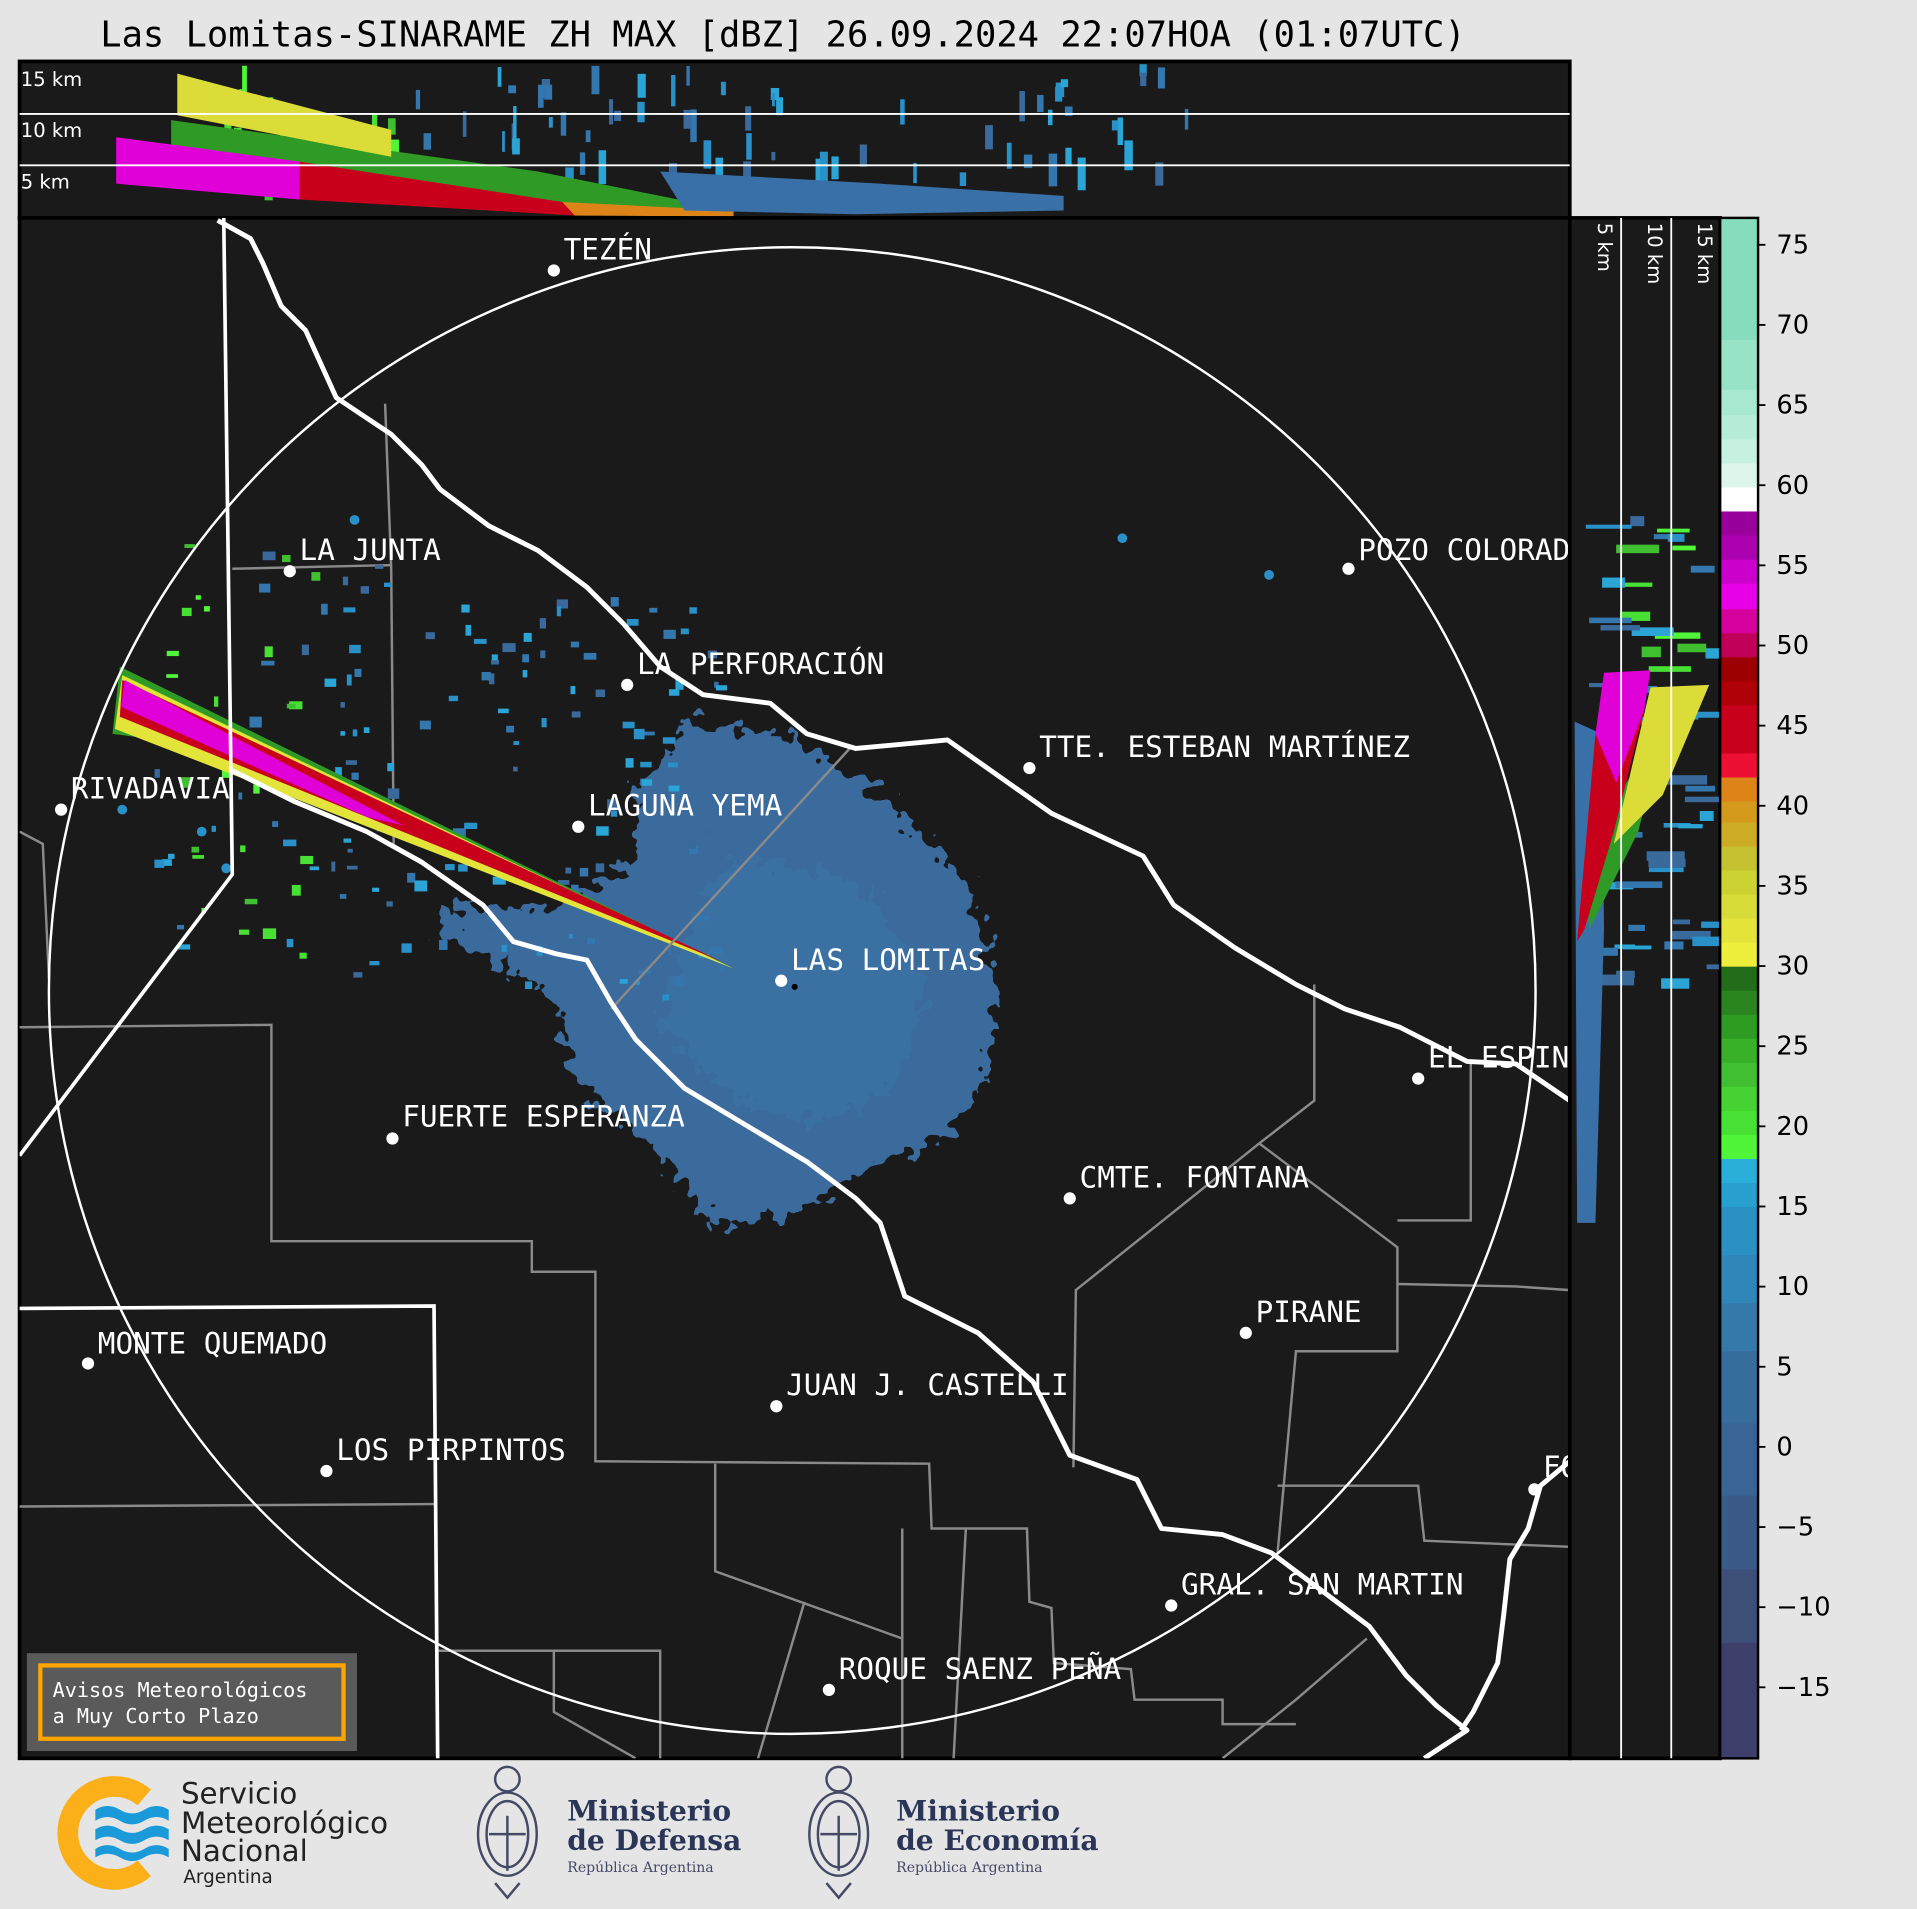  I want to click on economia-text-1: Ministerio, so click(978, 1811).